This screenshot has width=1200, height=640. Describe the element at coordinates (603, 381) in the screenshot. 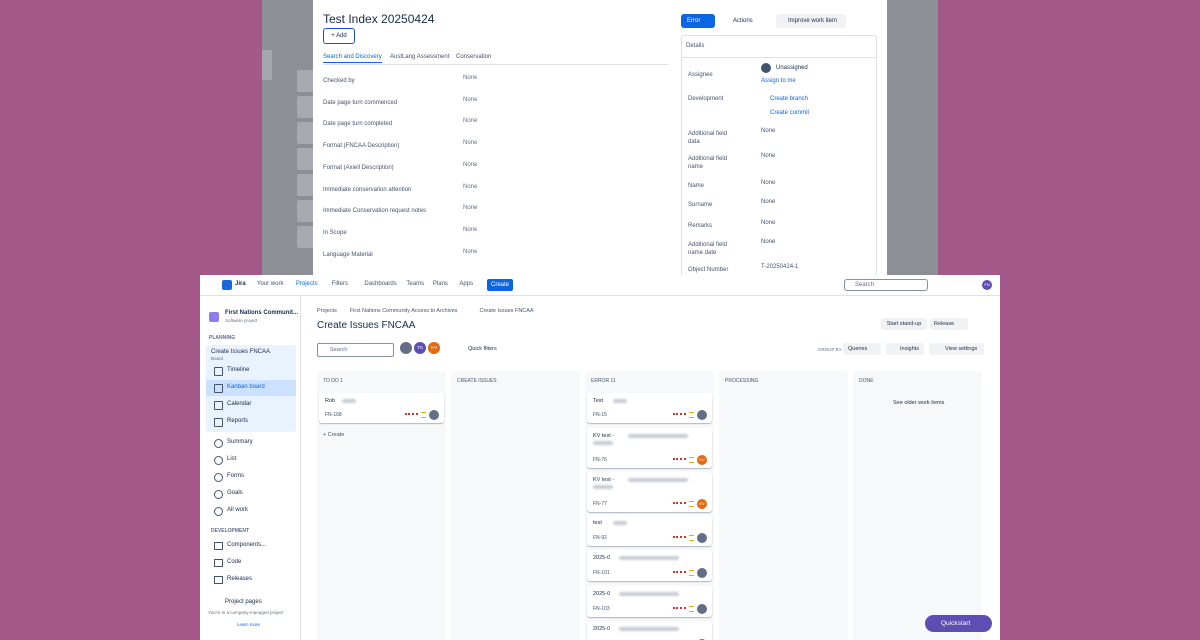

I see `column-header: ERROR 11` at that location.